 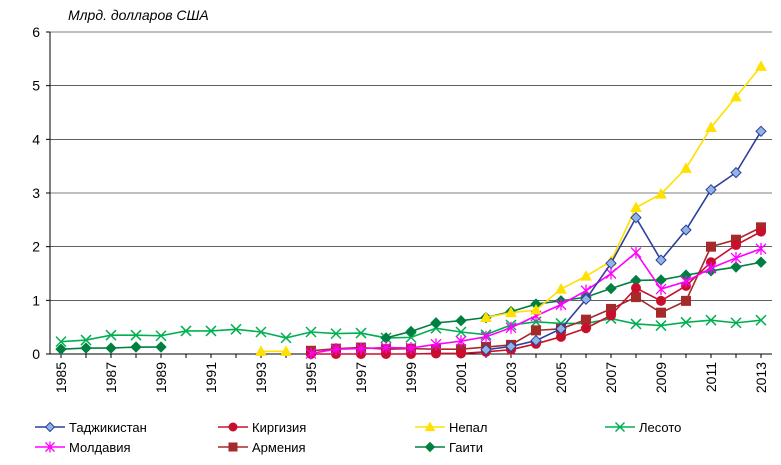 What do you see at coordinates (36, 86) in the screenshot?
I see `y-tick-label: 5` at bounding box center [36, 86].